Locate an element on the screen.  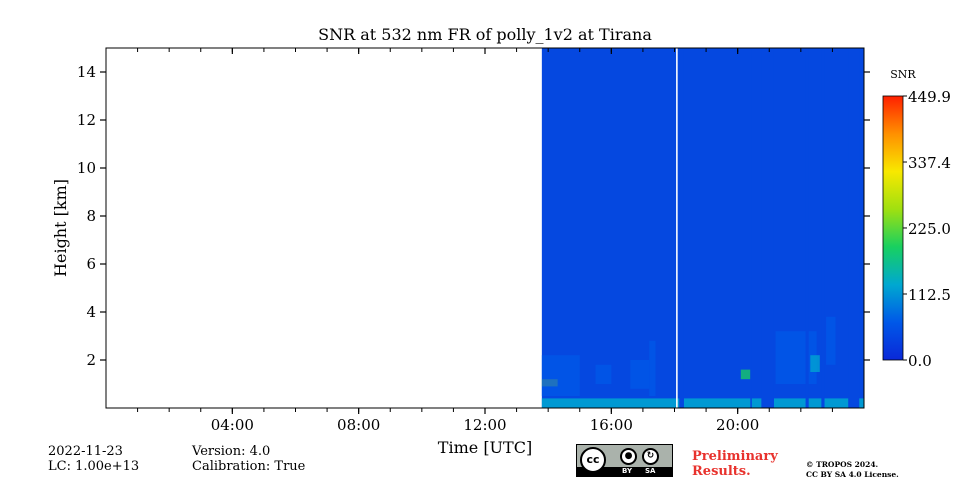
cc-icon: cc is located at coordinates (593, 460).